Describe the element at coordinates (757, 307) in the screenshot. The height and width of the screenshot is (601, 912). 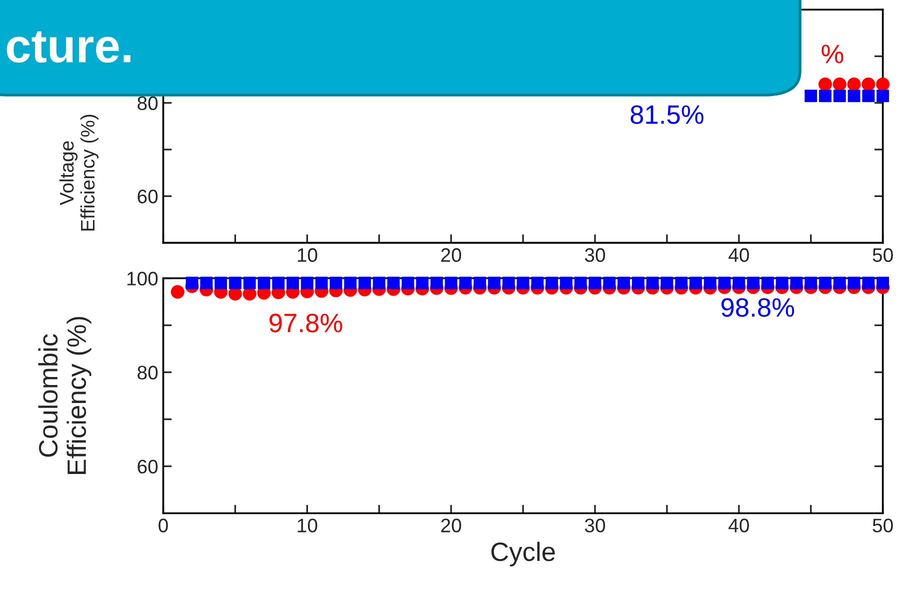
I see `annotation: 98.8%` at that location.